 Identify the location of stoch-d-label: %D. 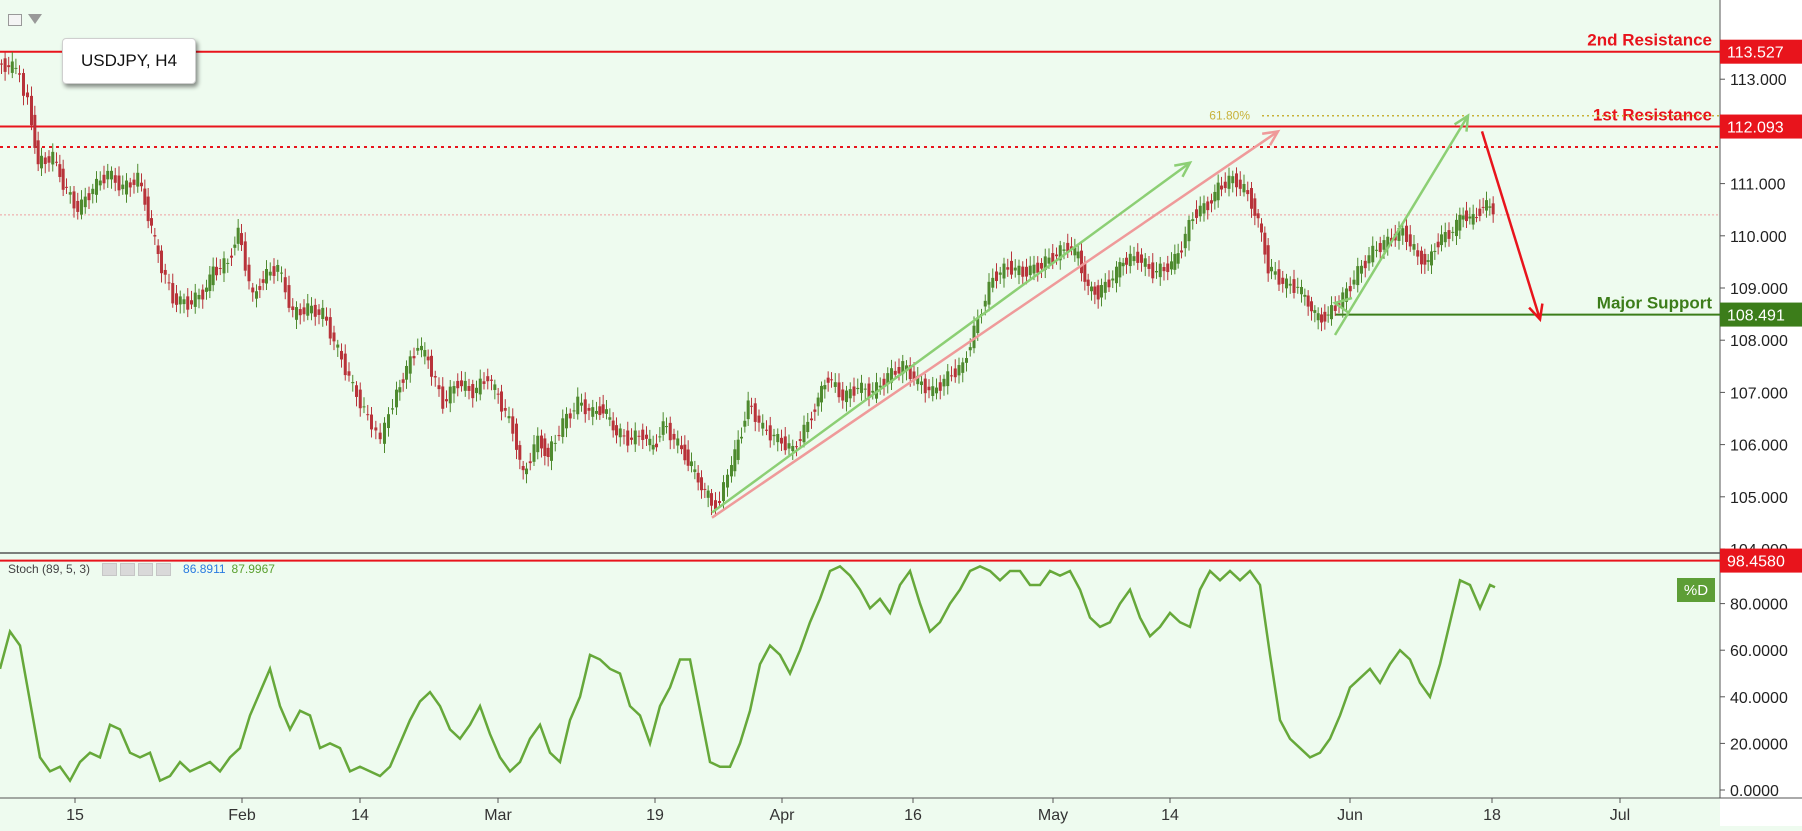
(1696, 590).